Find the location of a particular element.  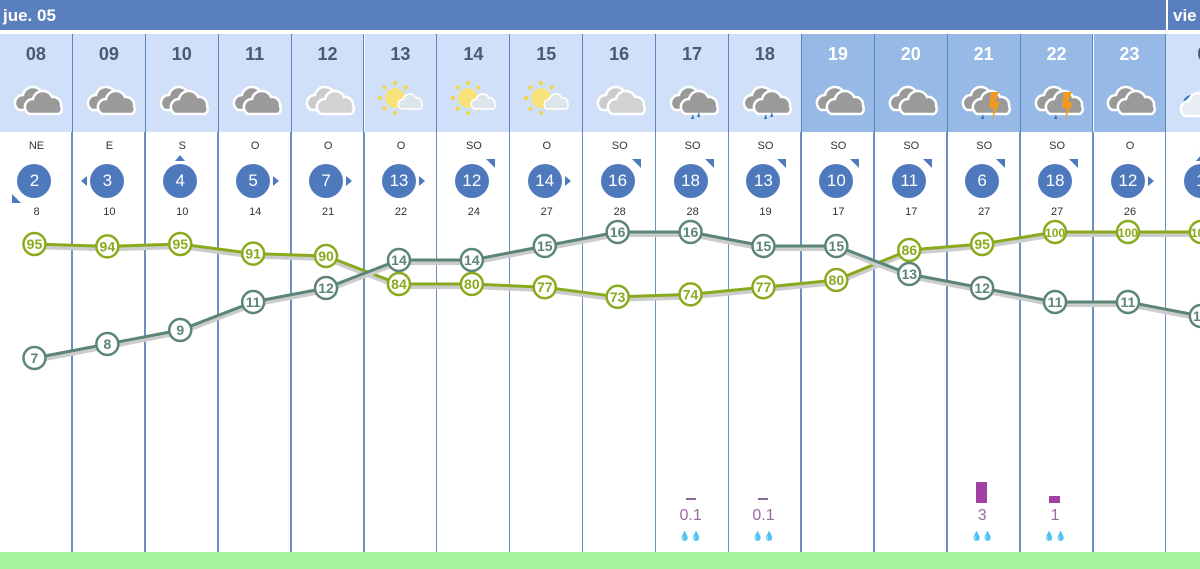

temperature-label: 12 is located at coordinates (326, 288).